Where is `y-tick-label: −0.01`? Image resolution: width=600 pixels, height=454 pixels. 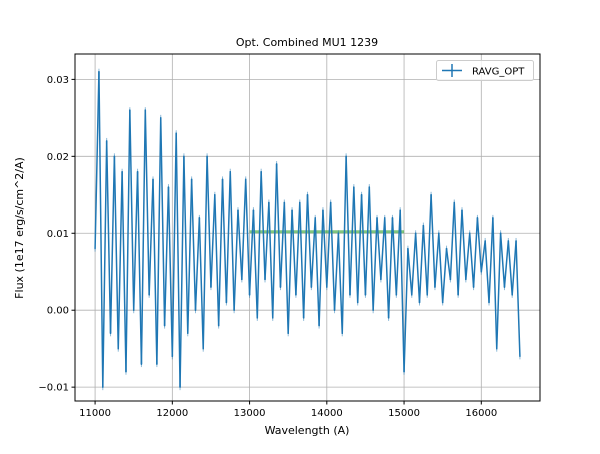
y-tick-label: −0.01 is located at coordinates (53, 388).